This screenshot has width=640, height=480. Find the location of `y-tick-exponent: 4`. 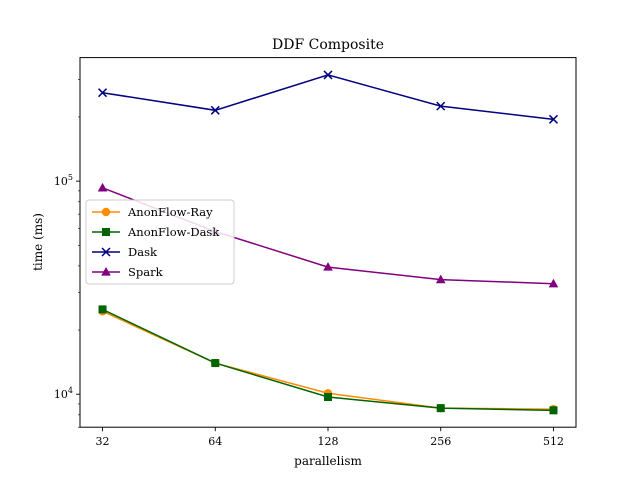

y-tick-exponent: 4 is located at coordinates (70, 390).